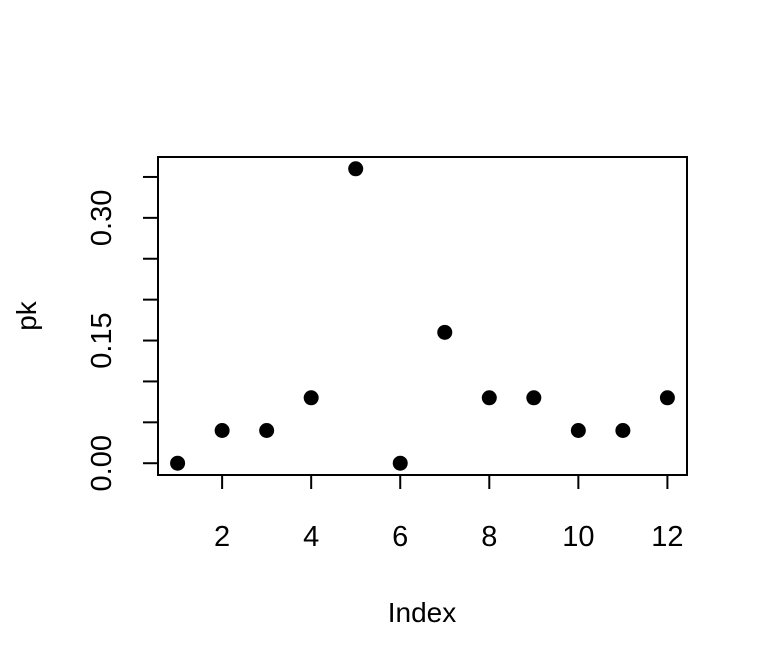  I want to click on x-tick-label: 4, so click(311, 537).